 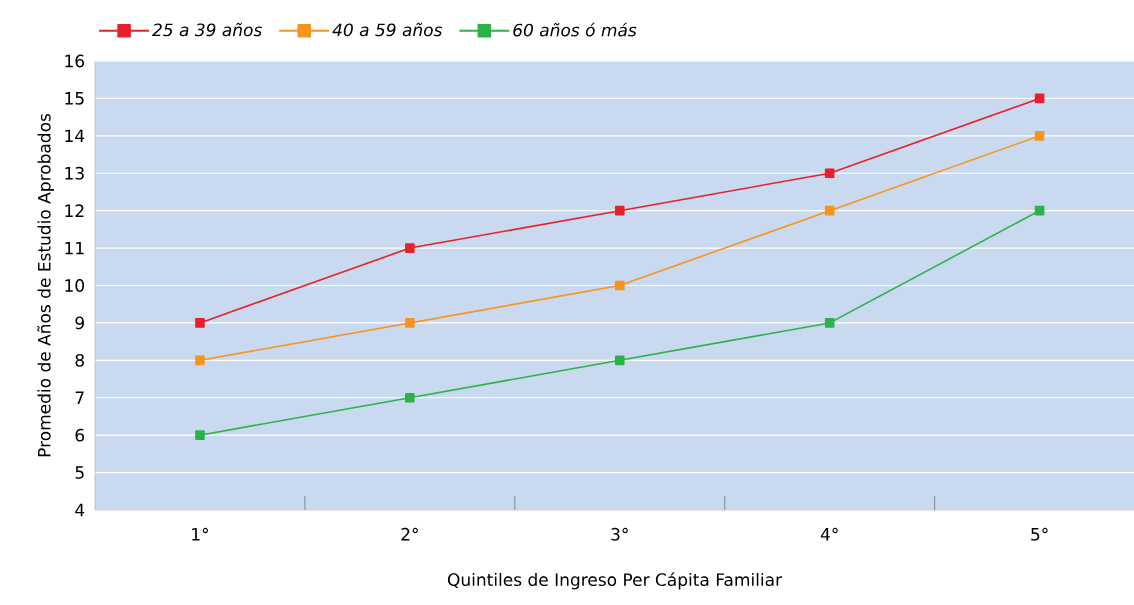 I want to click on y-tick-label: 12, so click(x=74, y=210).